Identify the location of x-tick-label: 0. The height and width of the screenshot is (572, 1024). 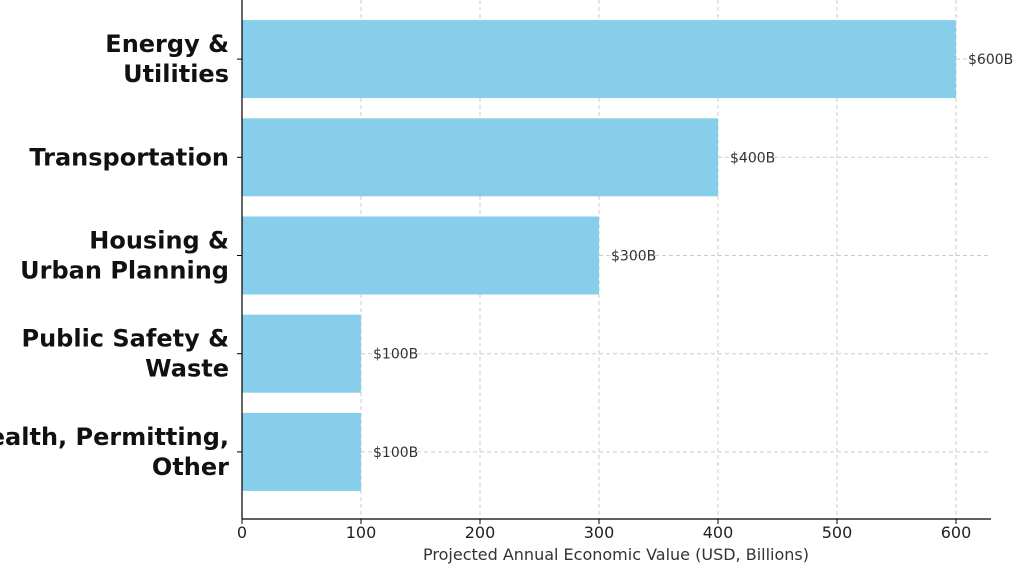
(242, 532).